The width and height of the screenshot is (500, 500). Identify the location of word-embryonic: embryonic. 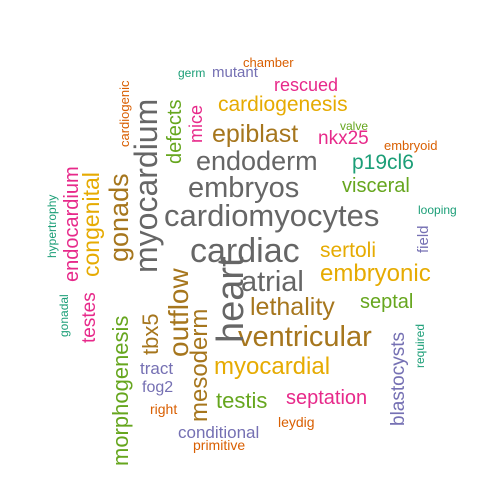
(375, 273).